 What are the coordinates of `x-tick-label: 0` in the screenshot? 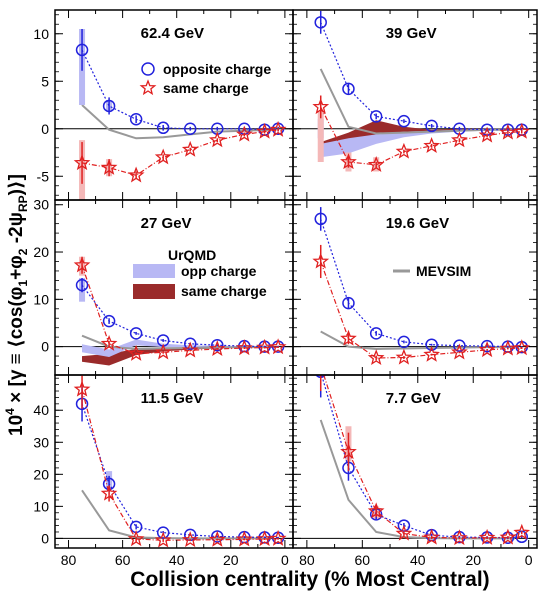 It's located at (529, 560).